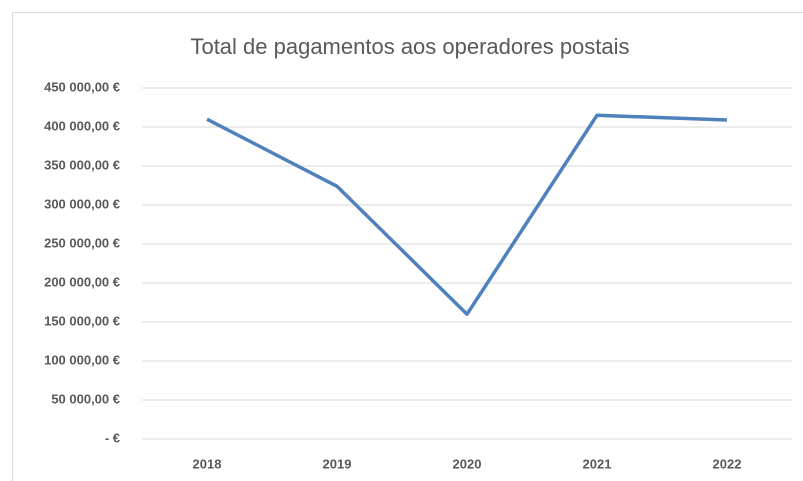 The image size is (803, 481). Describe the element at coordinates (82, 359) in the screenshot. I see `y-tick-label: 100 000,00 €` at that location.